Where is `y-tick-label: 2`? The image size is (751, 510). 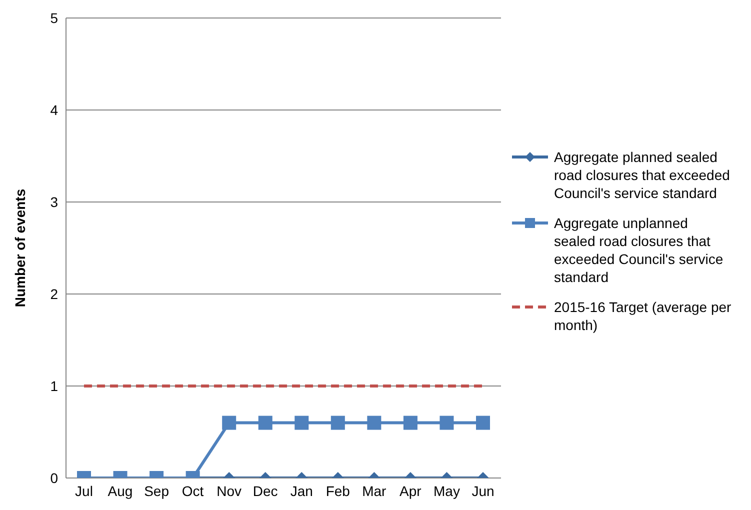
y-tick-label: 2 is located at coordinates (54, 294).